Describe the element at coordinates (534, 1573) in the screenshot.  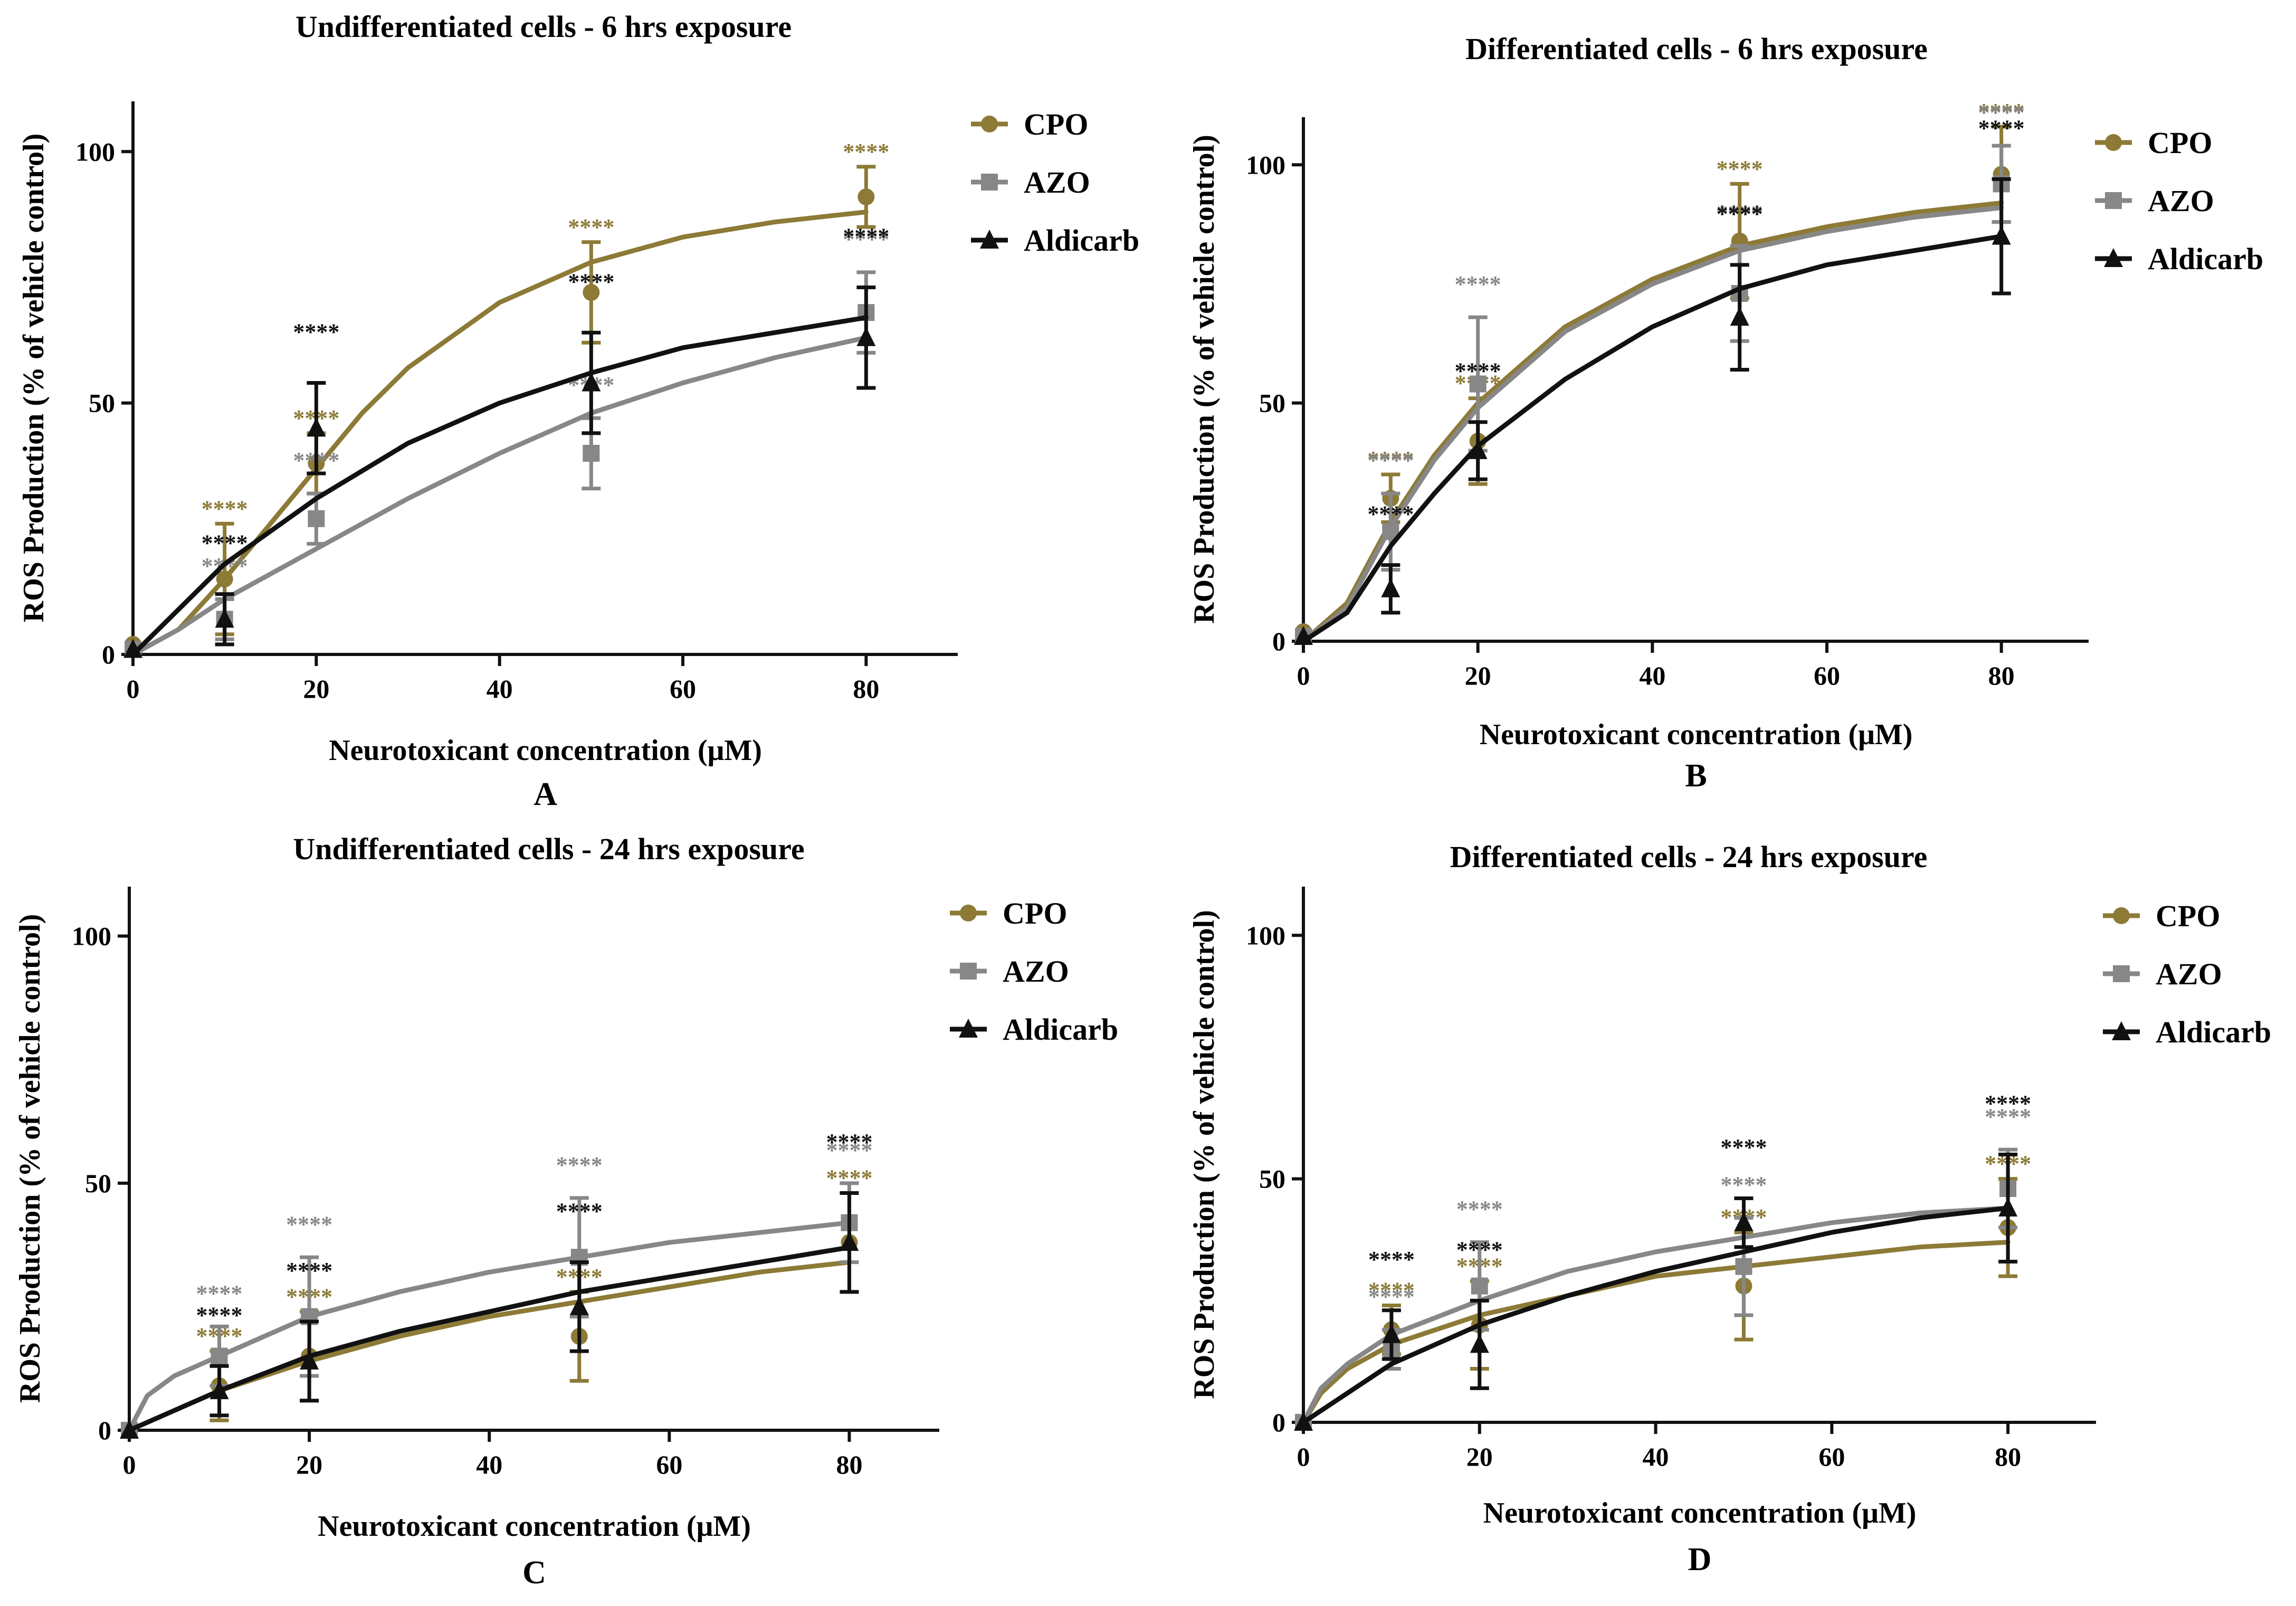
I see `panel-letter: C` at that location.